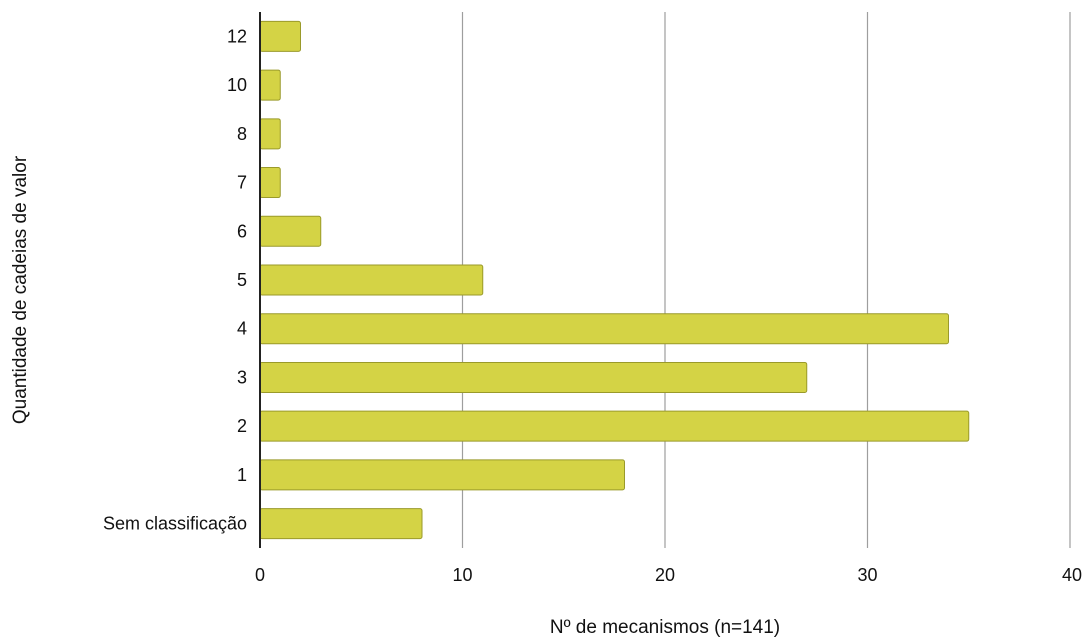  Describe the element at coordinates (1072, 575) in the screenshot. I see `x-tick-label: 40` at that location.